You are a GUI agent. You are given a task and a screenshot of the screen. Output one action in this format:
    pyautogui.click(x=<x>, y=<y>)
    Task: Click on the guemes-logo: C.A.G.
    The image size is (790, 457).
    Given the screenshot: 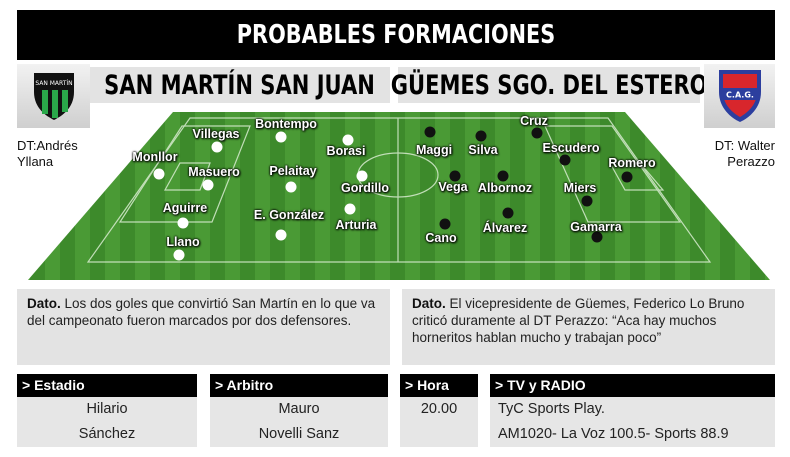 What is the action you would take?
    pyautogui.click(x=739, y=96)
    